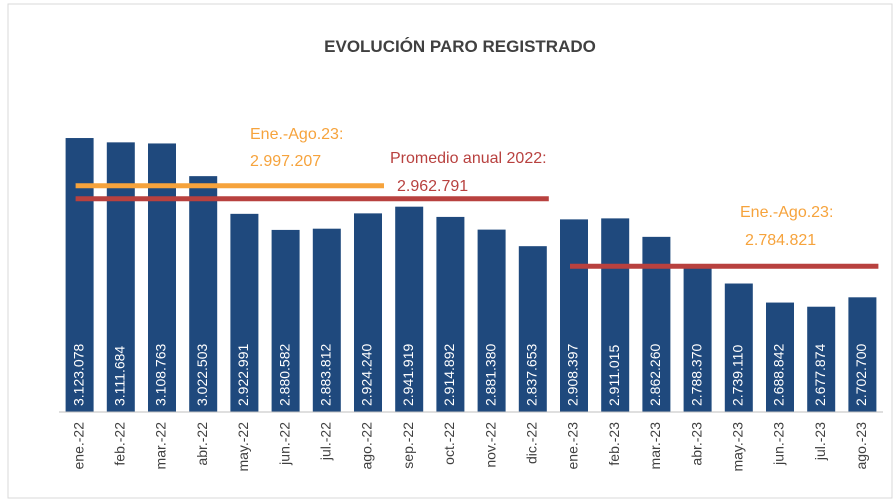 This screenshot has width=896, height=502. What do you see at coordinates (696, 444) in the screenshot?
I see `x-tick-label: abr.-23` at bounding box center [696, 444].